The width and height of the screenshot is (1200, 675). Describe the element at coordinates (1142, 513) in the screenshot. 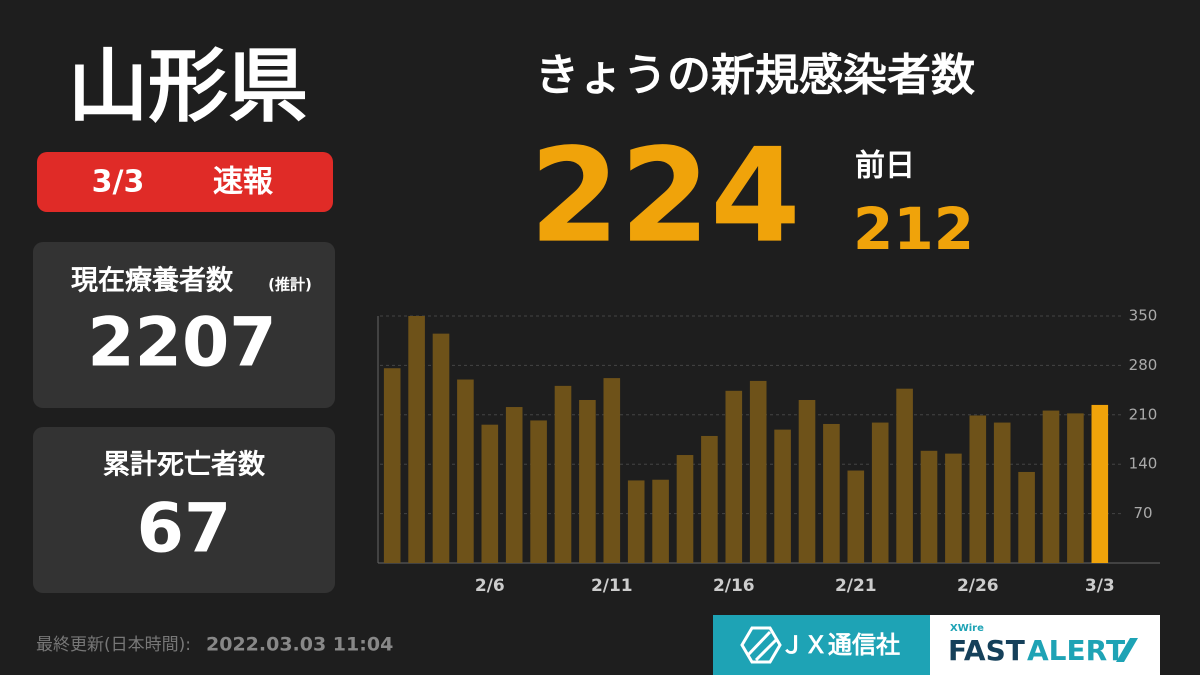

I see `y-tick-label: 70` at that location.